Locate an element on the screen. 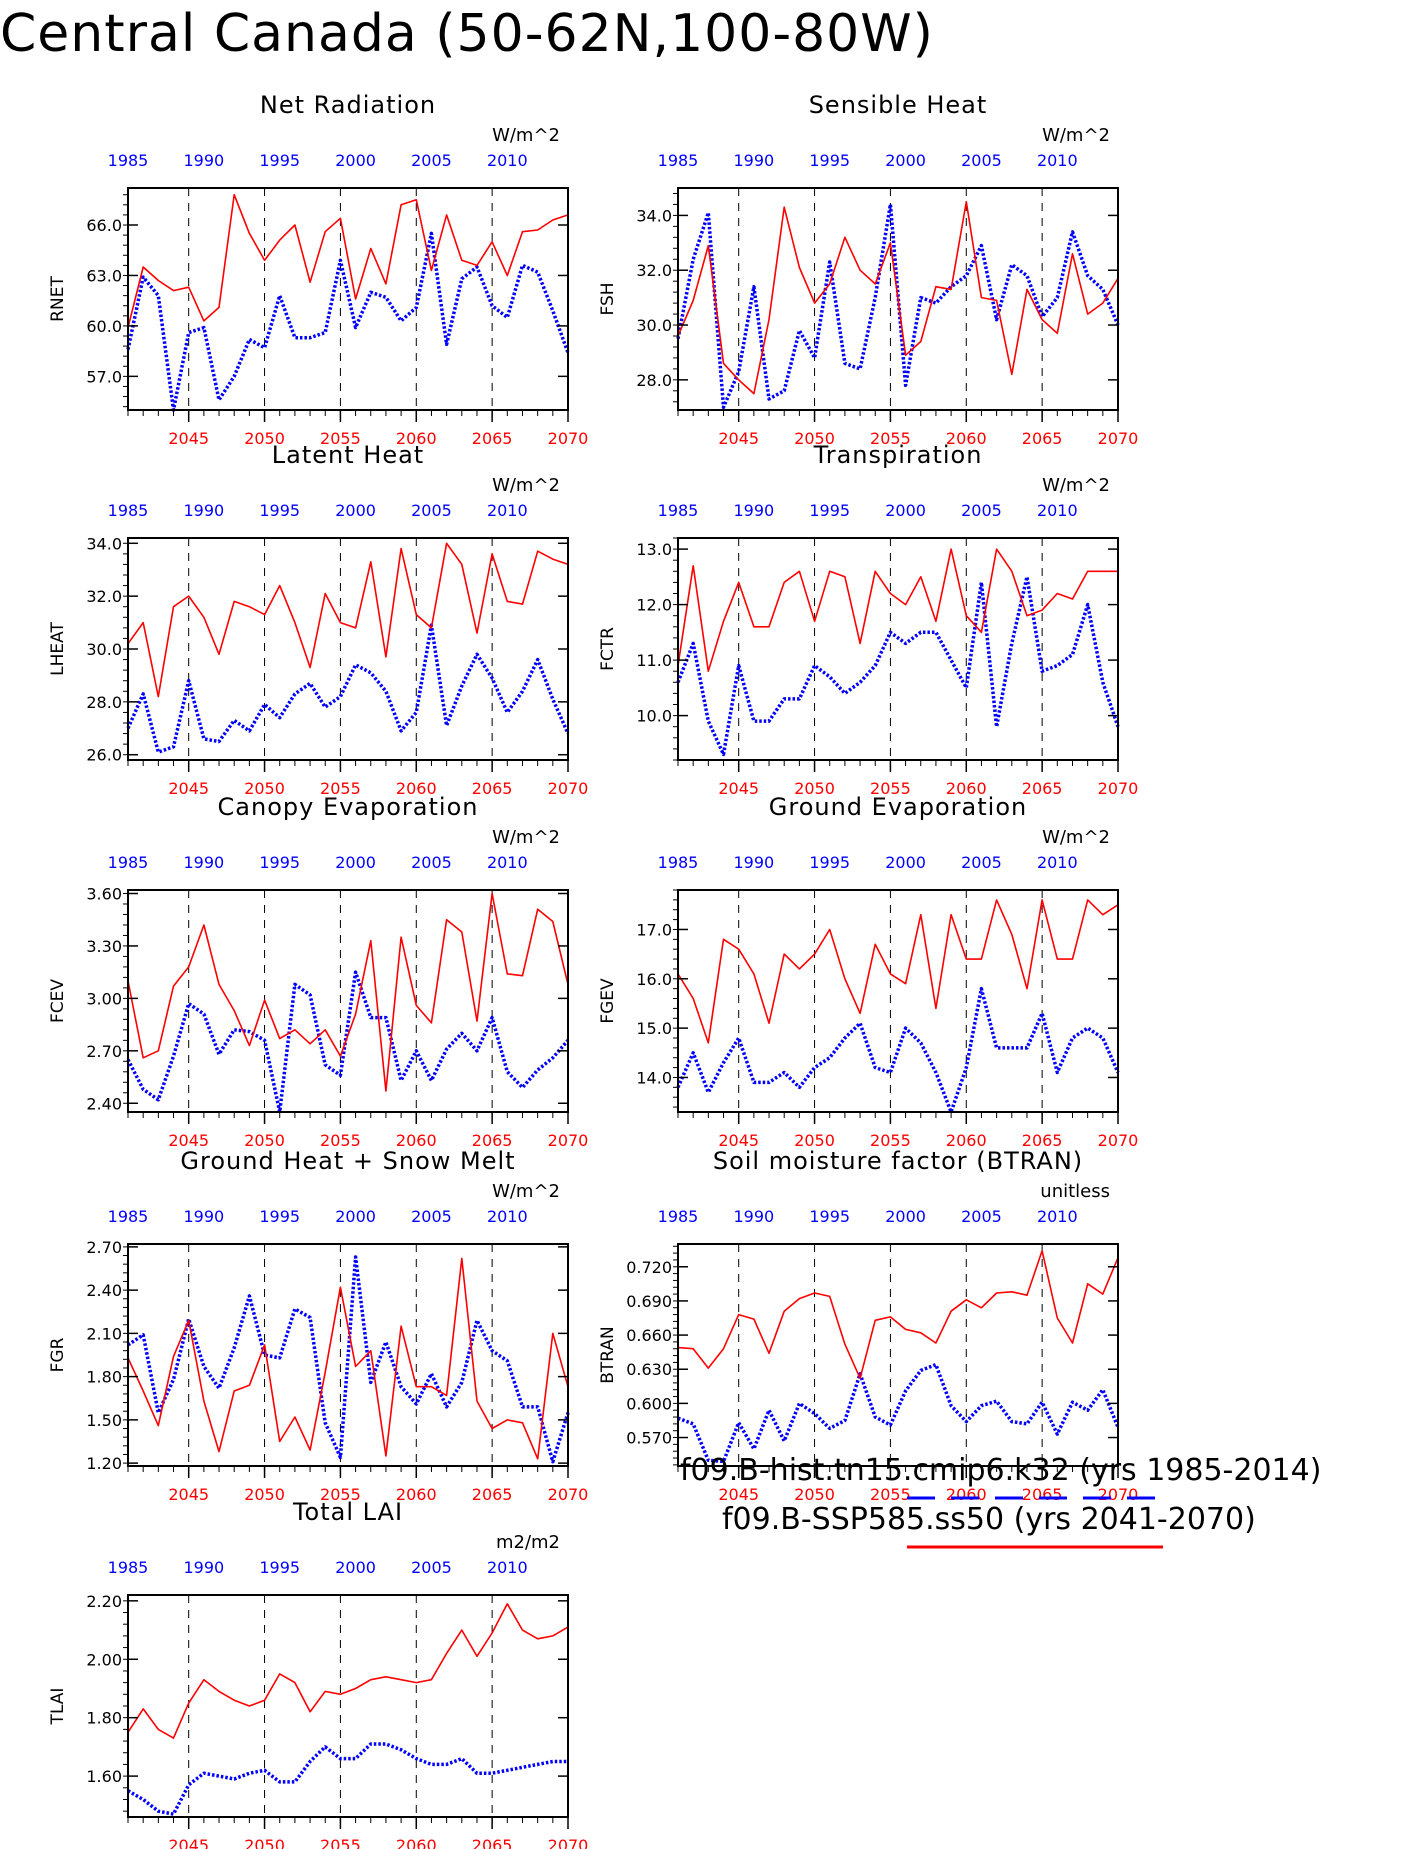 The height and width of the screenshot is (1849, 1419). y-tick-label: 1.50 is located at coordinates (104, 1420).